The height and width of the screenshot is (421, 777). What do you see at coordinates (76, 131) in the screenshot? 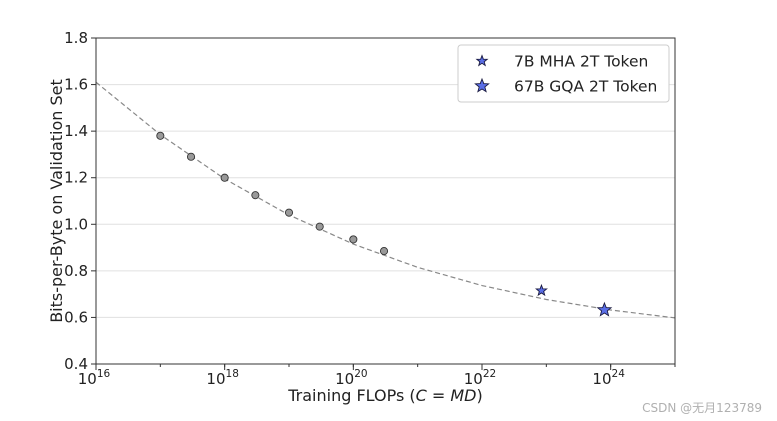
I see `y-tick-label: 1.4` at bounding box center [76, 131].